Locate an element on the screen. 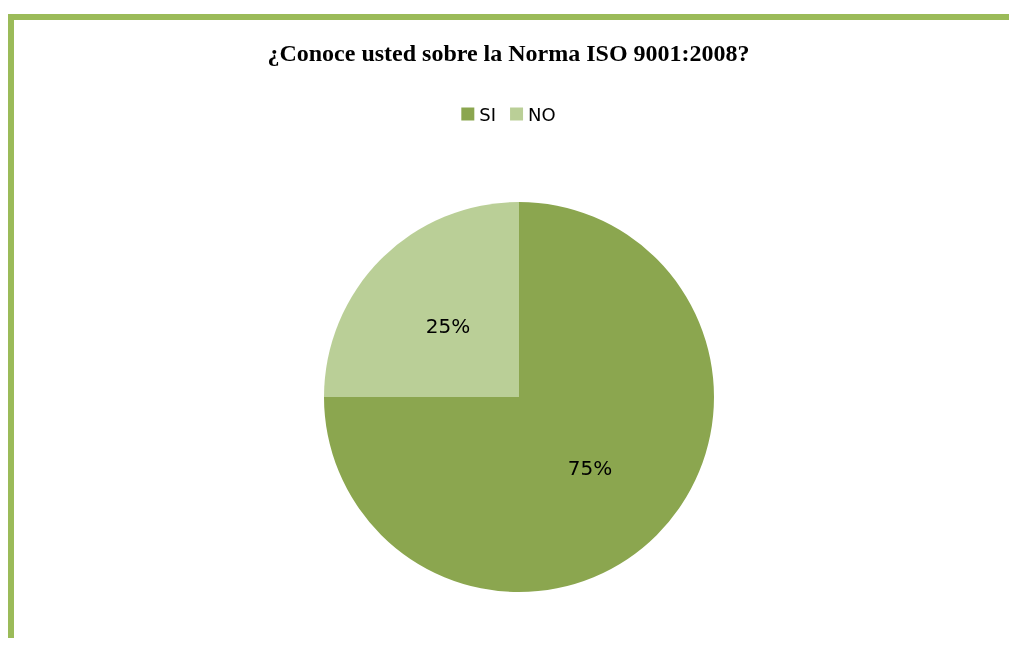  chart-title: ¿Conoce usted sobre la Norma ISO 9001:2008? is located at coordinates (508, 53).